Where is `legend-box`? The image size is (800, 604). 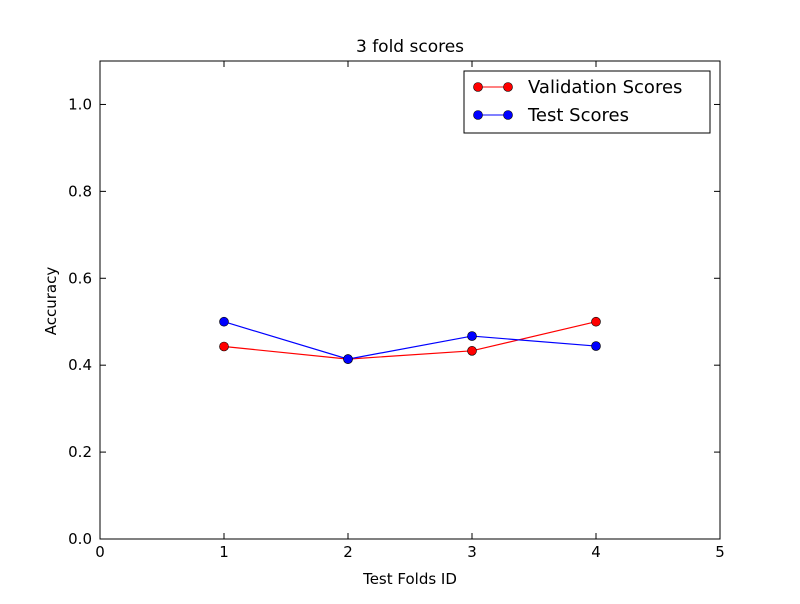 legend-box is located at coordinates (587, 102).